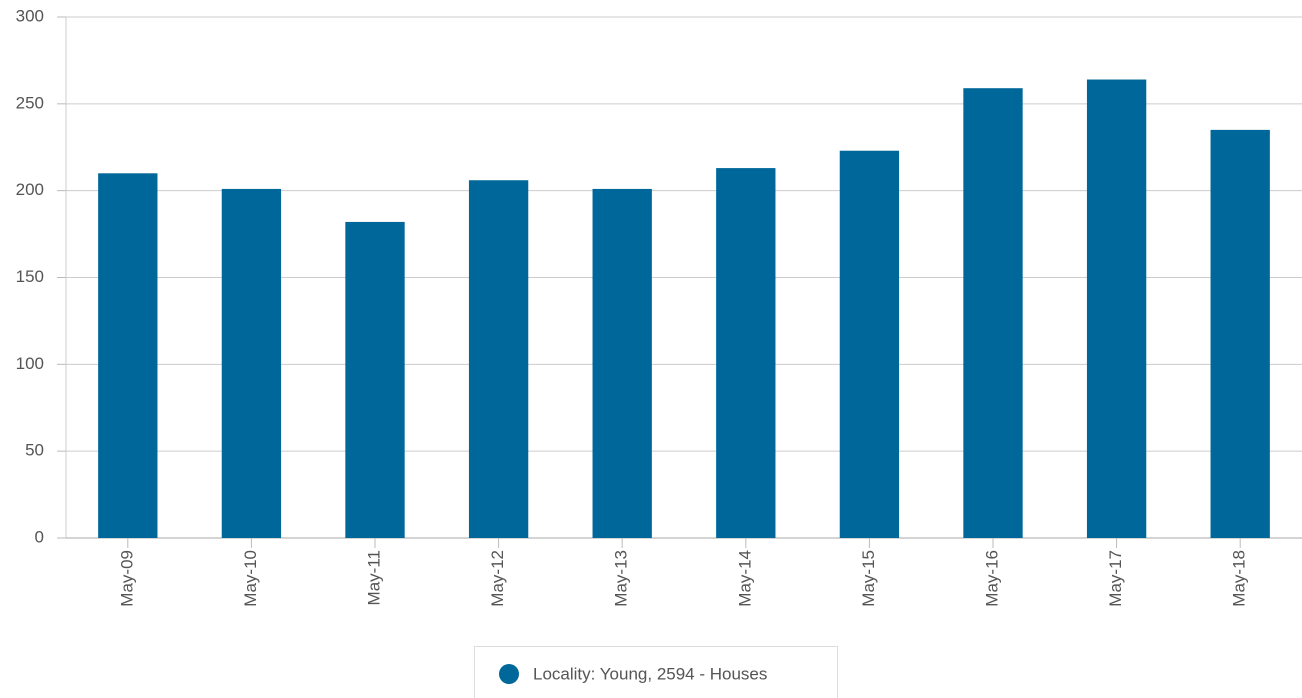 Image resolution: width=1302 pixels, height=698 pixels. What do you see at coordinates (30, 15) in the screenshot?
I see `y-tick-label: 300` at bounding box center [30, 15].